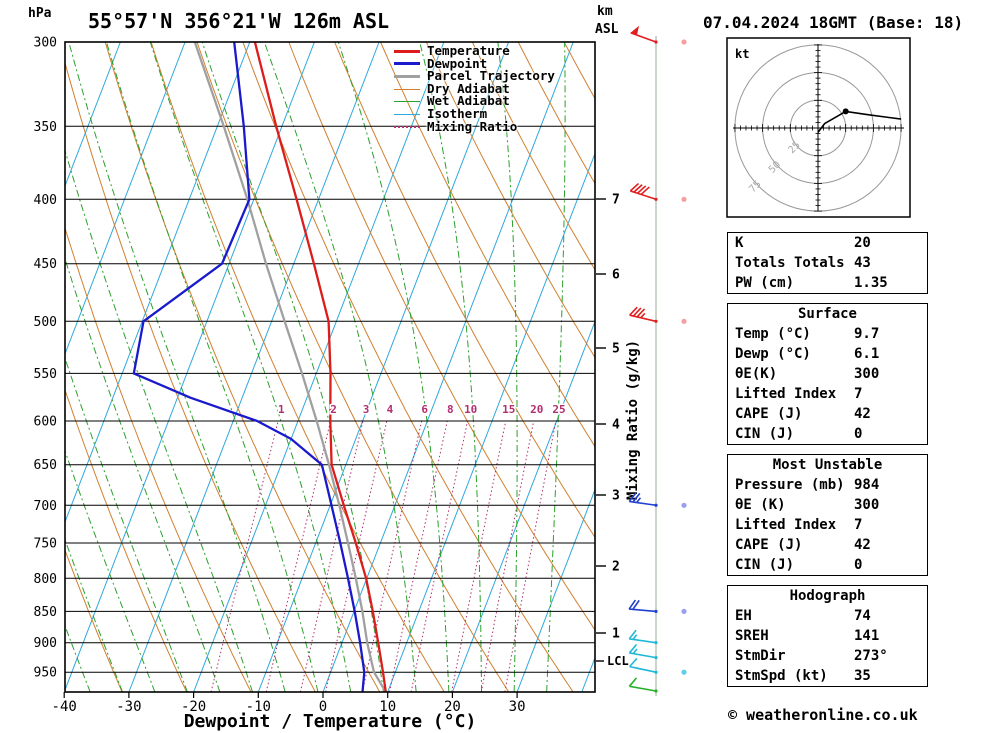  Describe the element at coordinates (45, 544) in the screenshot. I see `pressure-tick-label: 750` at that location.